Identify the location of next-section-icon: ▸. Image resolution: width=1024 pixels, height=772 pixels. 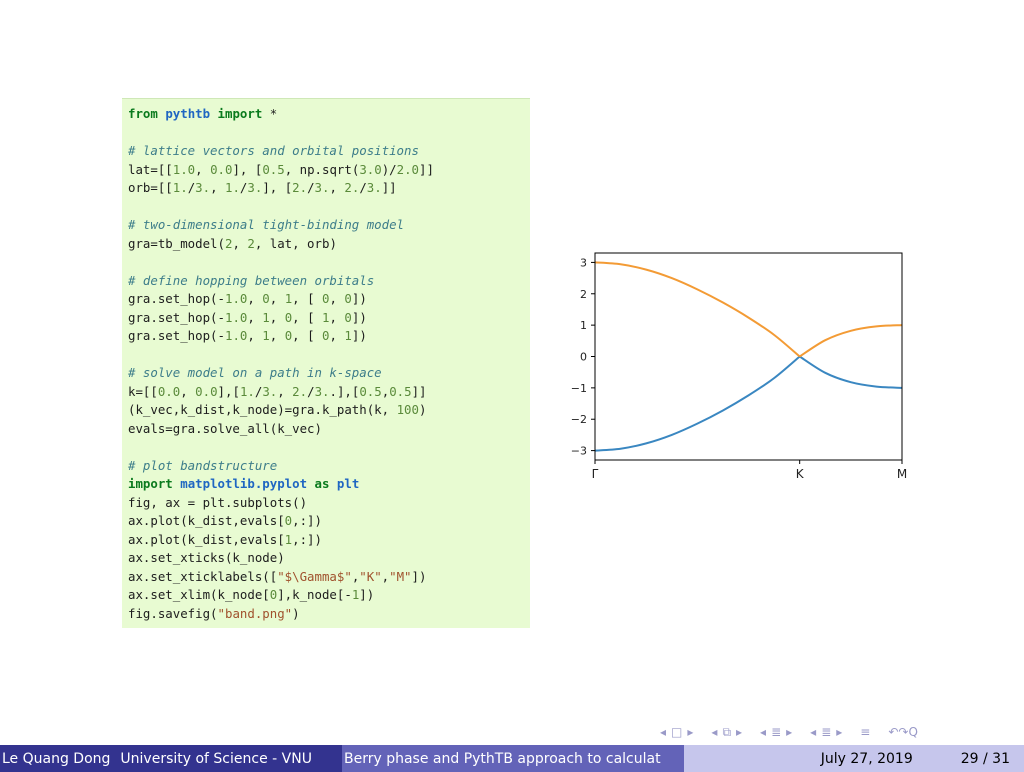
(789, 732).